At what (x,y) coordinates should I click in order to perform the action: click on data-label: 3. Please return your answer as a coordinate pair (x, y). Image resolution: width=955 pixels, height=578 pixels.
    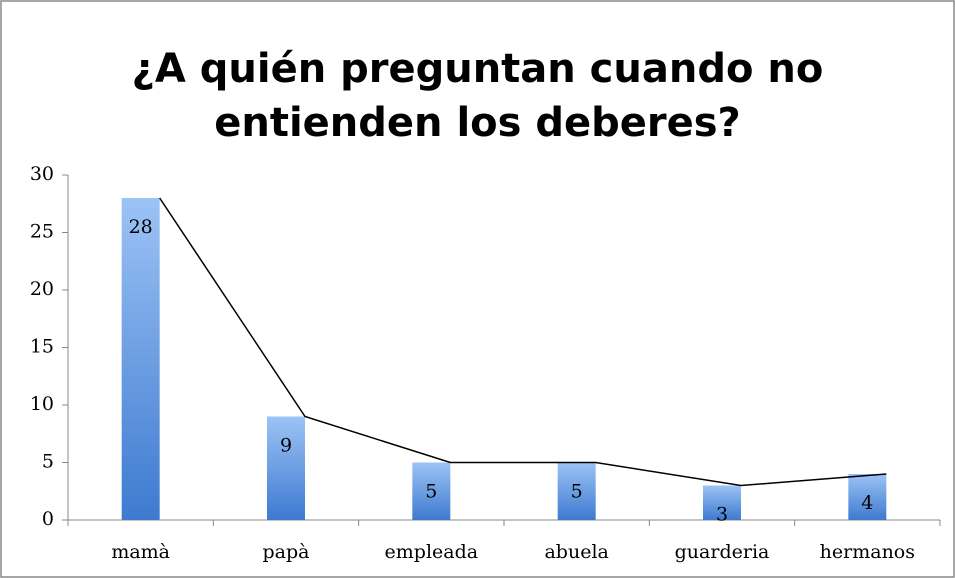
    Looking at the image, I should click on (722, 515).